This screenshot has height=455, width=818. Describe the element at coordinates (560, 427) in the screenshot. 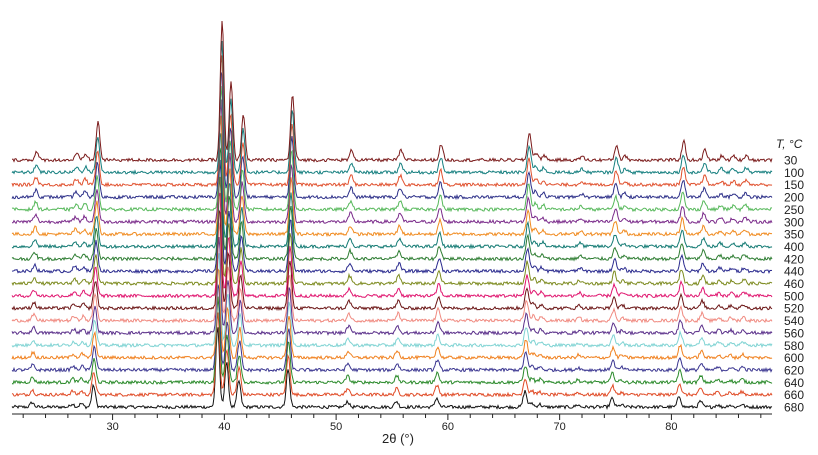

I see `x-tick-label-70: 70` at that location.